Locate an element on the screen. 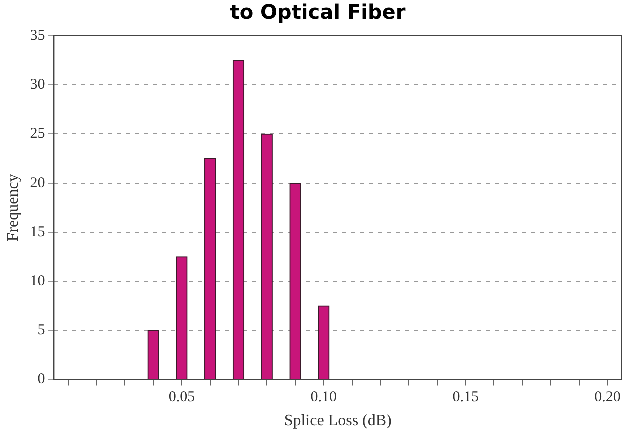  y-tick-label: 15 is located at coordinates (38, 232).